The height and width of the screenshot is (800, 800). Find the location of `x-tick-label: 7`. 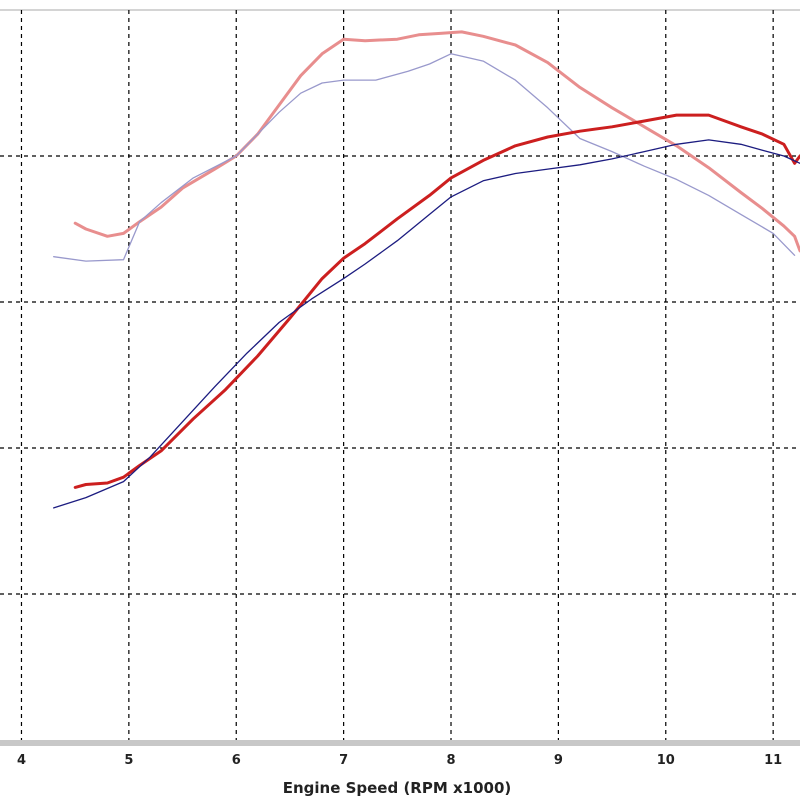

x-tick-label: 7 is located at coordinates (343, 760).